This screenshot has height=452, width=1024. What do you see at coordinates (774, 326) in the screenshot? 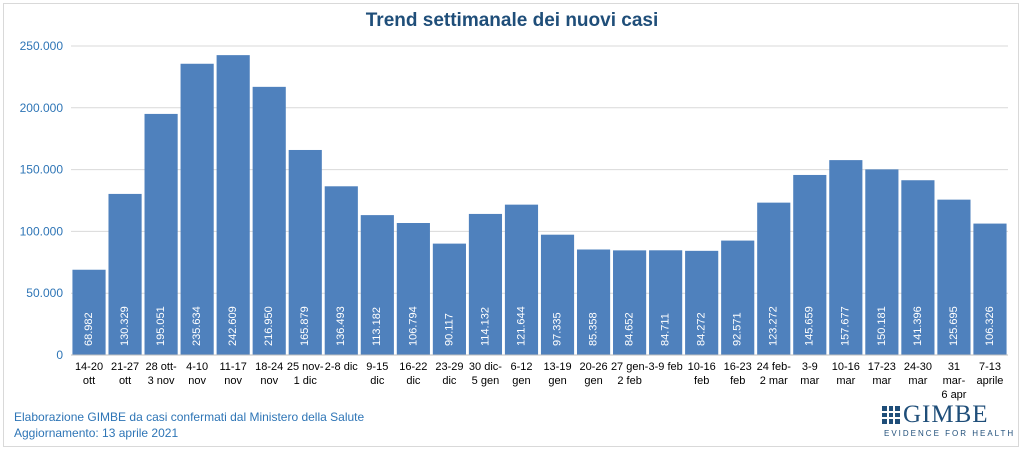
I see `bar-value-label: 123.272` at bounding box center [774, 326].